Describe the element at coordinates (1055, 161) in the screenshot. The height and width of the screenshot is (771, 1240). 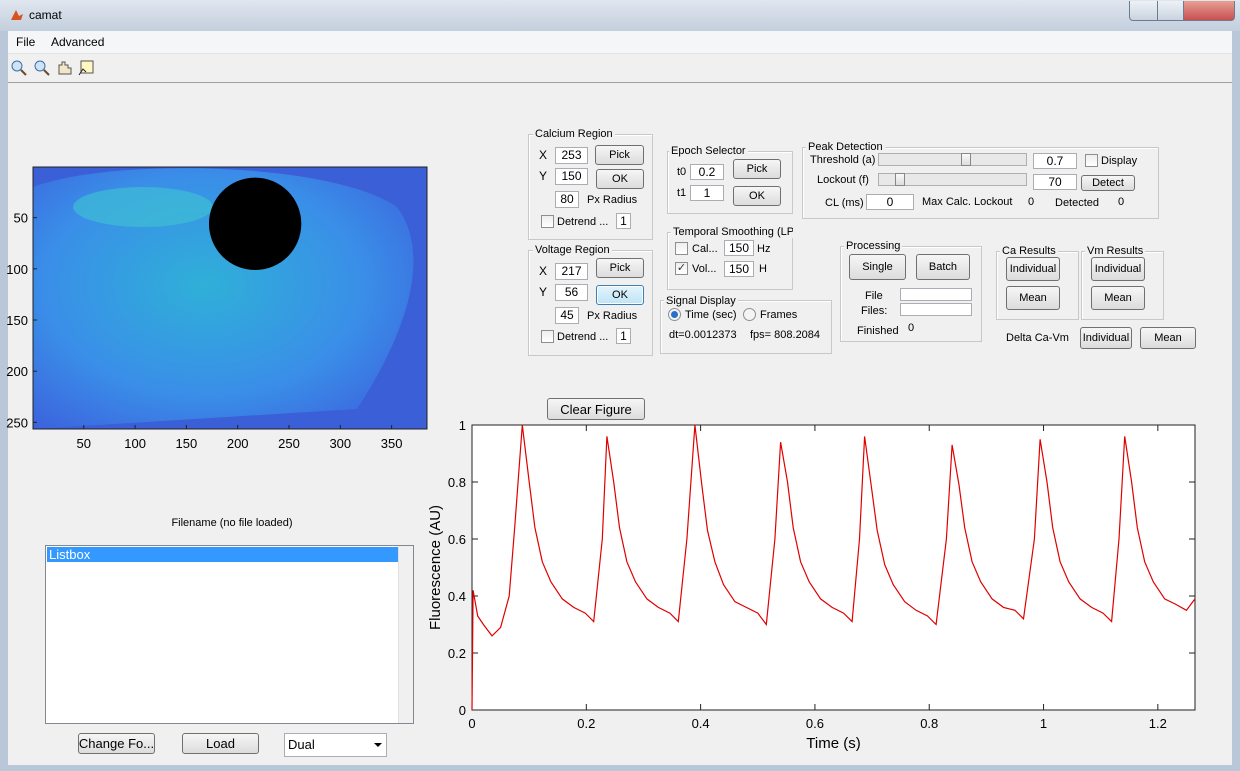
I see `text-input: 0.7` at that location.